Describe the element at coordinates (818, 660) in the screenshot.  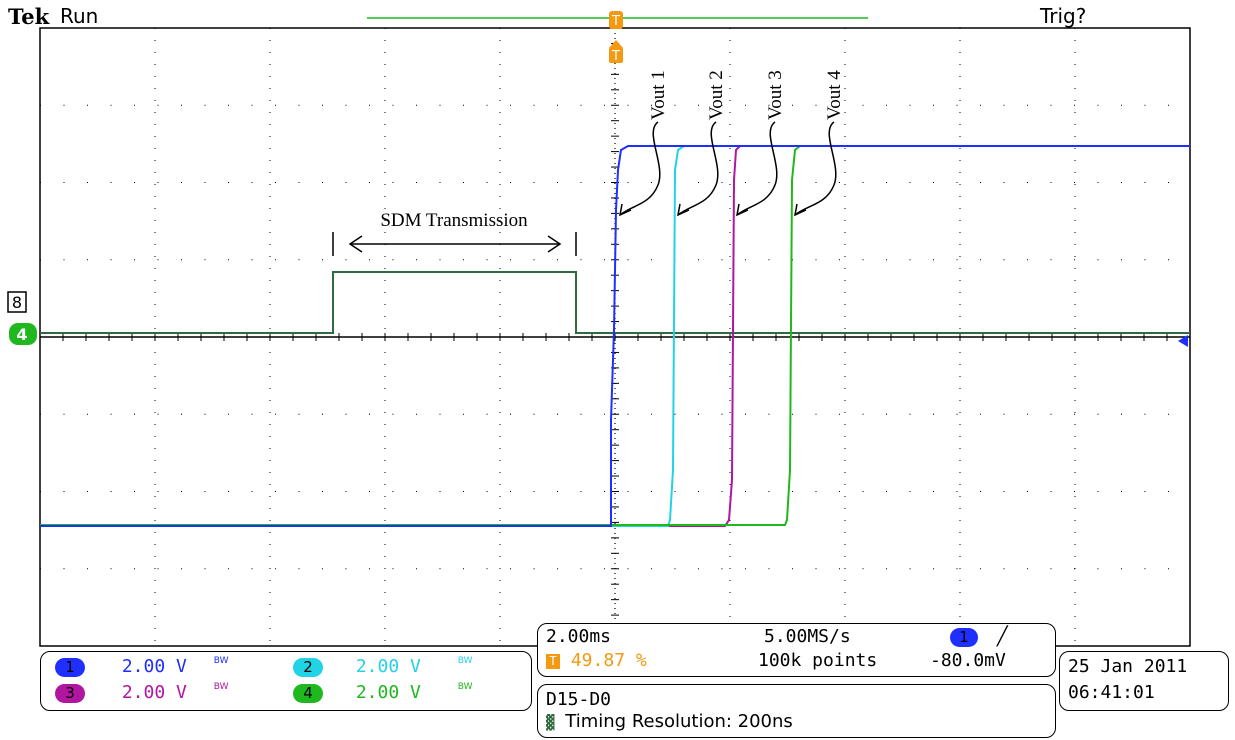
I see `record-length: 100k points` at that location.